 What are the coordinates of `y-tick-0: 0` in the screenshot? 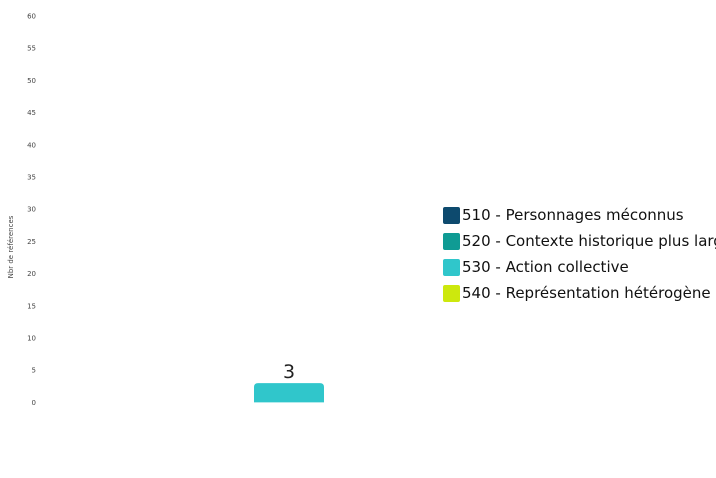 It's located at (34, 403).